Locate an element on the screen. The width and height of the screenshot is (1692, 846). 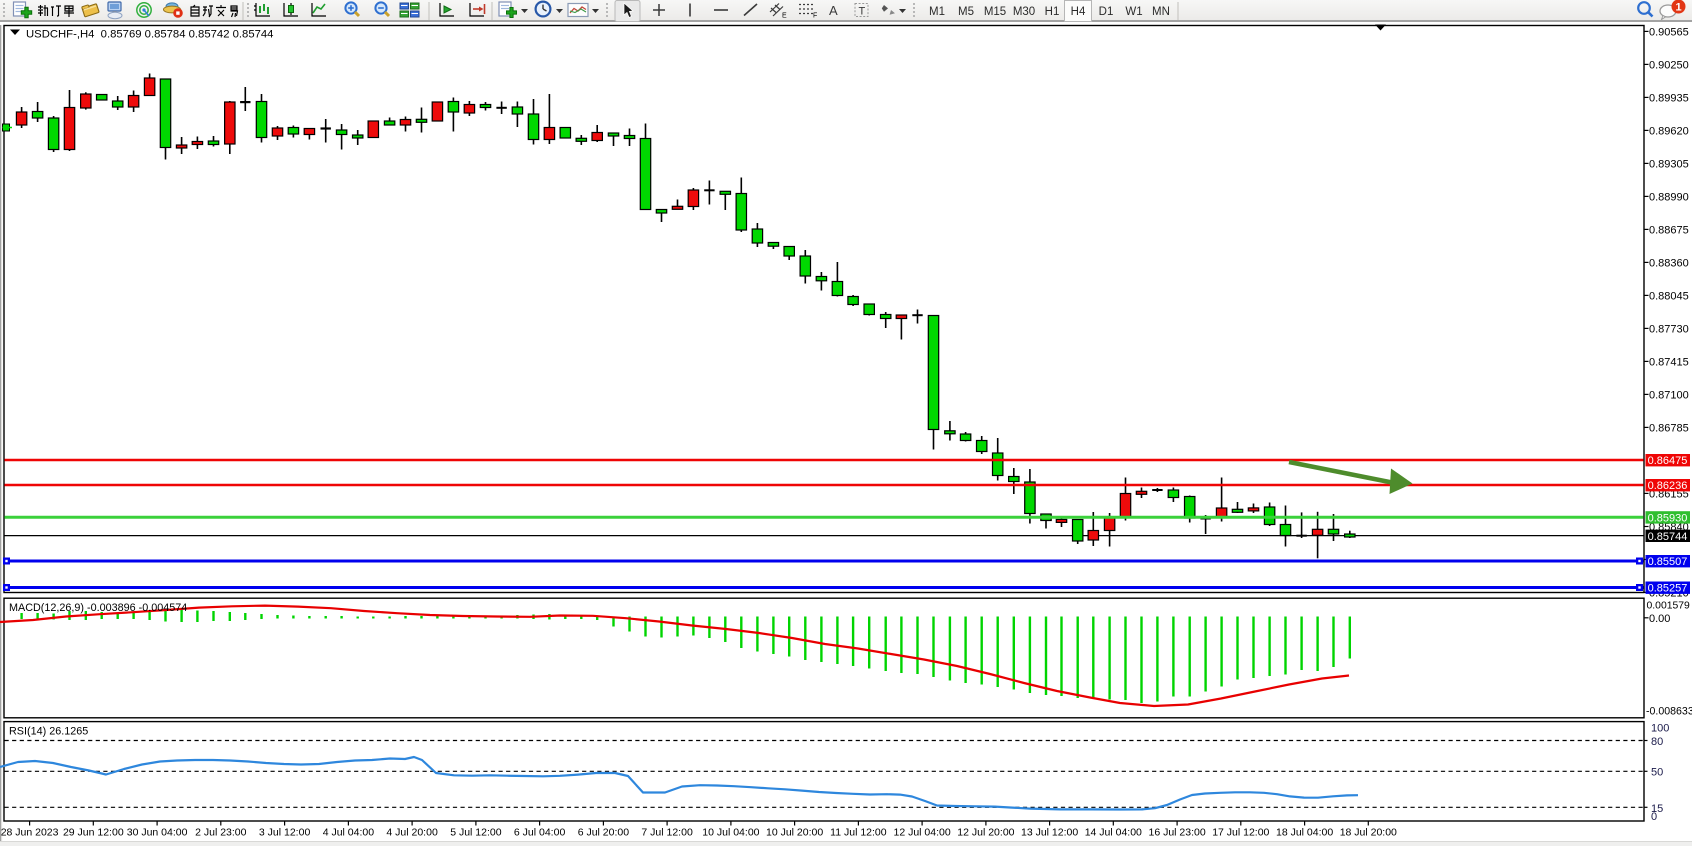
svg-text: 0.85744 is located at coordinates (1668, 537).